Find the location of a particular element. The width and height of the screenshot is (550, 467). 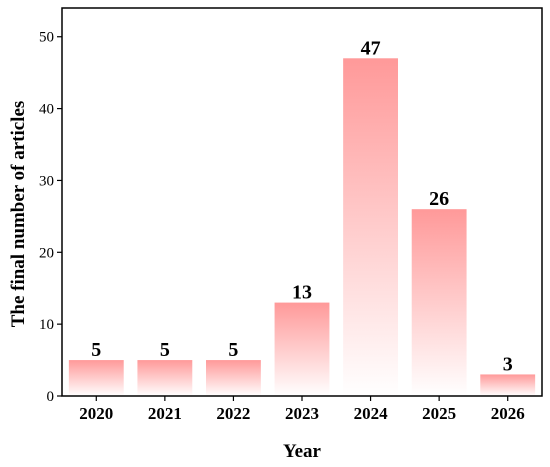

y-axis-title: The final number of articles is located at coordinates (18, 214).